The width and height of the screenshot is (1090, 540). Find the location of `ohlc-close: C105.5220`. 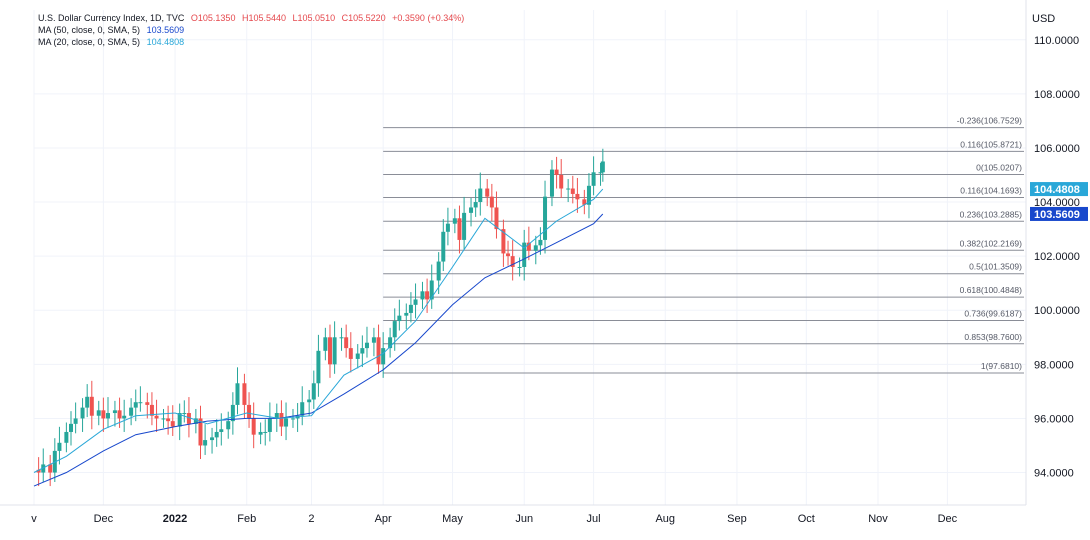

ohlc-close: C105.5220 is located at coordinates (363, 18).